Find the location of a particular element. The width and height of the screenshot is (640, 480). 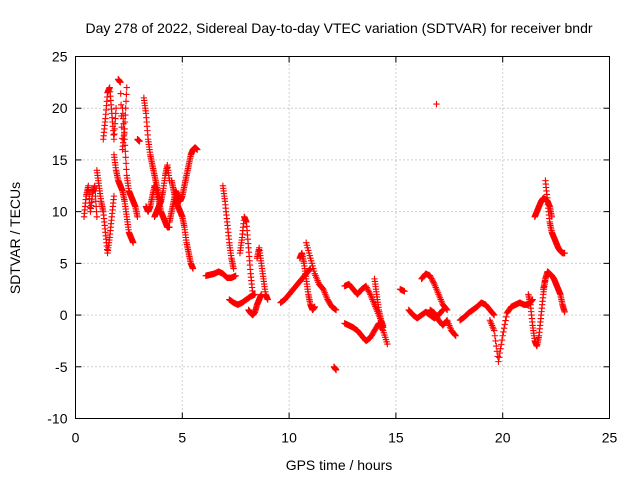

series-arc14 is located at coordinates (228, 227).